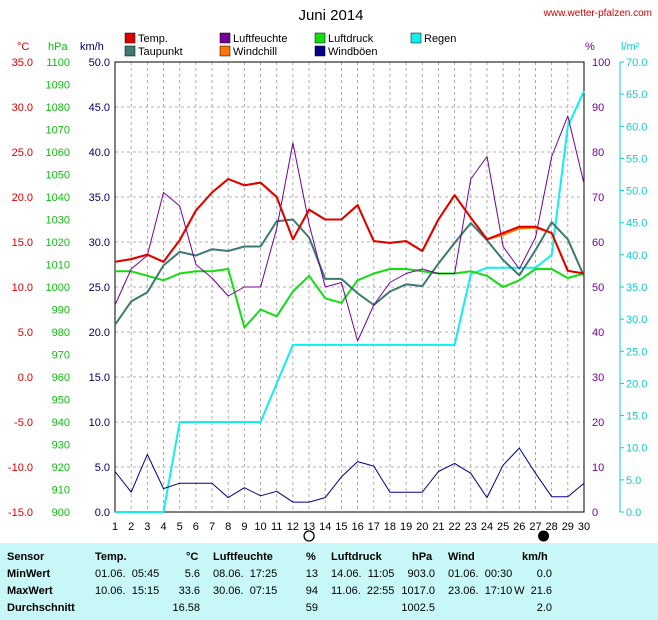 Image resolution: width=658 pixels, height=620 pixels. Describe the element at coordinates (440, 39) in the screenshot. I see `legend-label-rain: Regen` at that location.